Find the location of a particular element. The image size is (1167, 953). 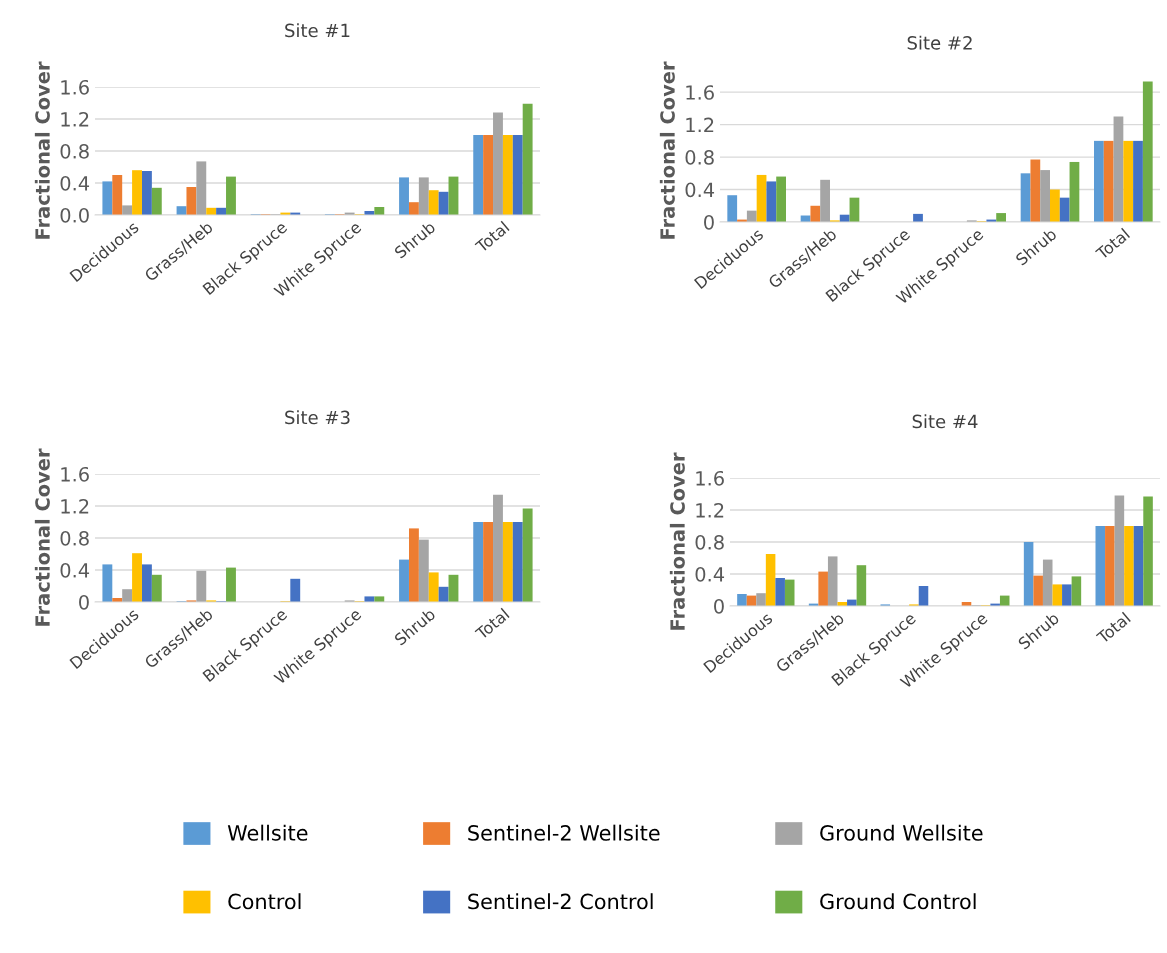

legend-label: Ground Control is located at coordinates (898, 901).